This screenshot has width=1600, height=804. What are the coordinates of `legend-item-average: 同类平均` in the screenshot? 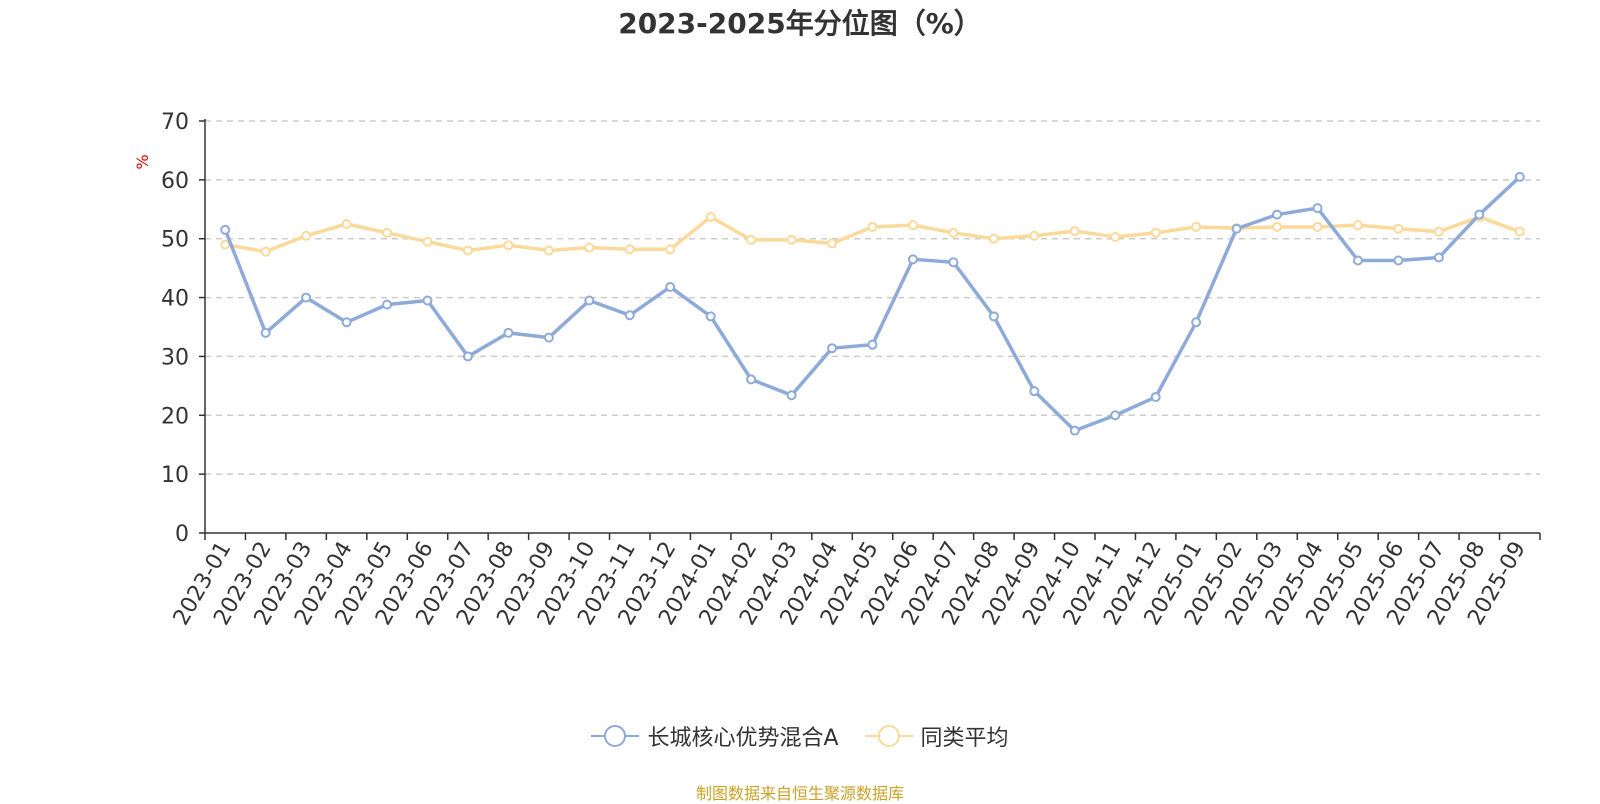 It's located at (936, 736).